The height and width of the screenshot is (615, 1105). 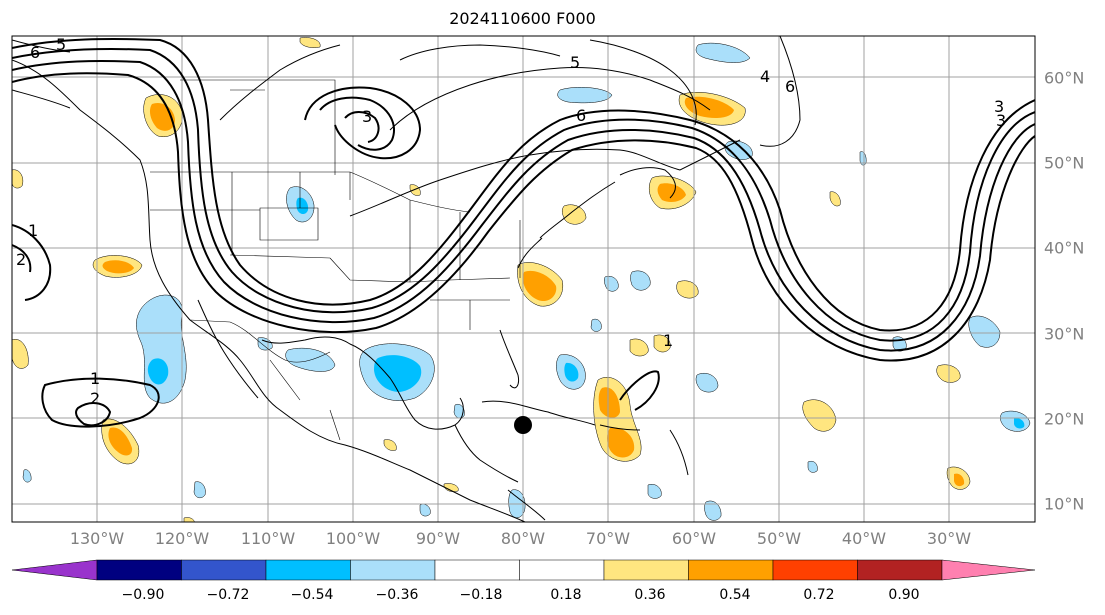 I want to click on colorbar-tick-label: −0.18, so click(x=481, y=595).